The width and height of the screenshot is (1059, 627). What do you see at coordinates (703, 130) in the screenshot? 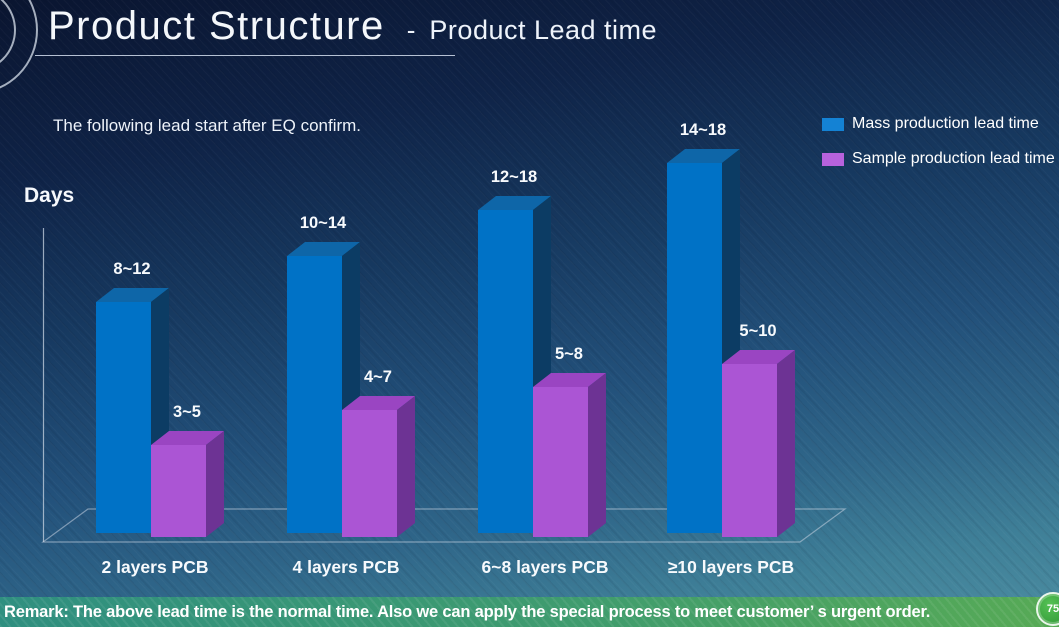
I see `mass-bar-4-value-label: 14~18` at bounding box center [703, 130].